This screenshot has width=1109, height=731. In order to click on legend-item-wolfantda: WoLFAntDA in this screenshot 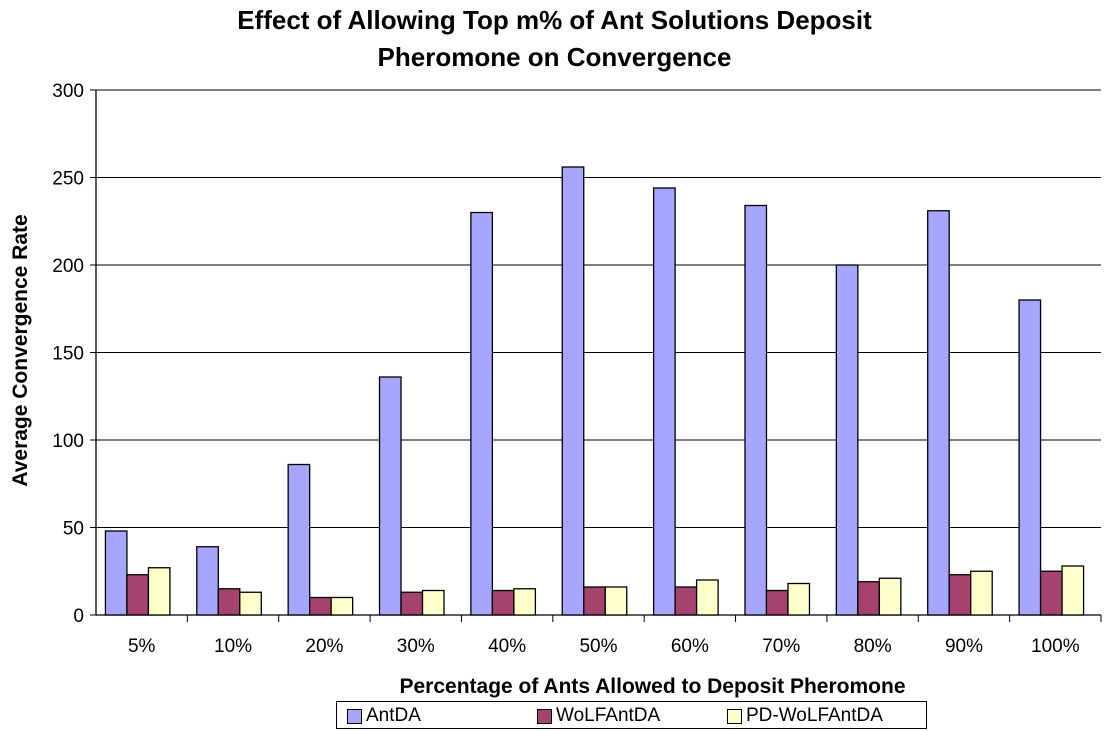, I will do `click(598, 716)`.